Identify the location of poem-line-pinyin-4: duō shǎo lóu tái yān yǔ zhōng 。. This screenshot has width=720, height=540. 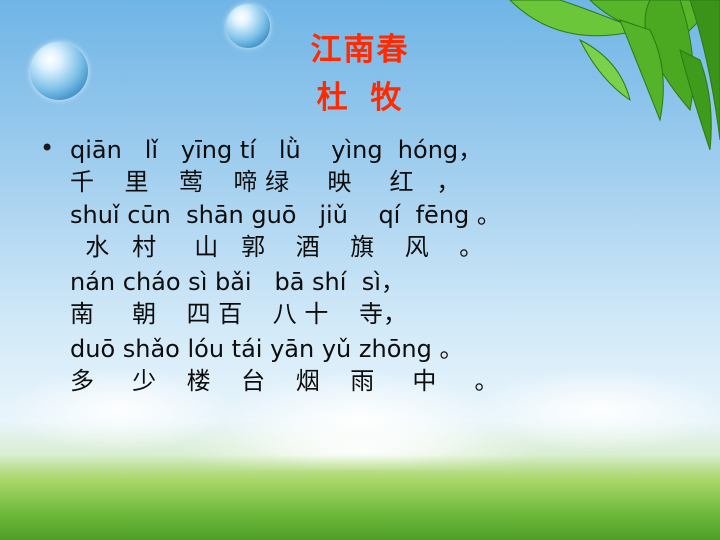
(267, 349).